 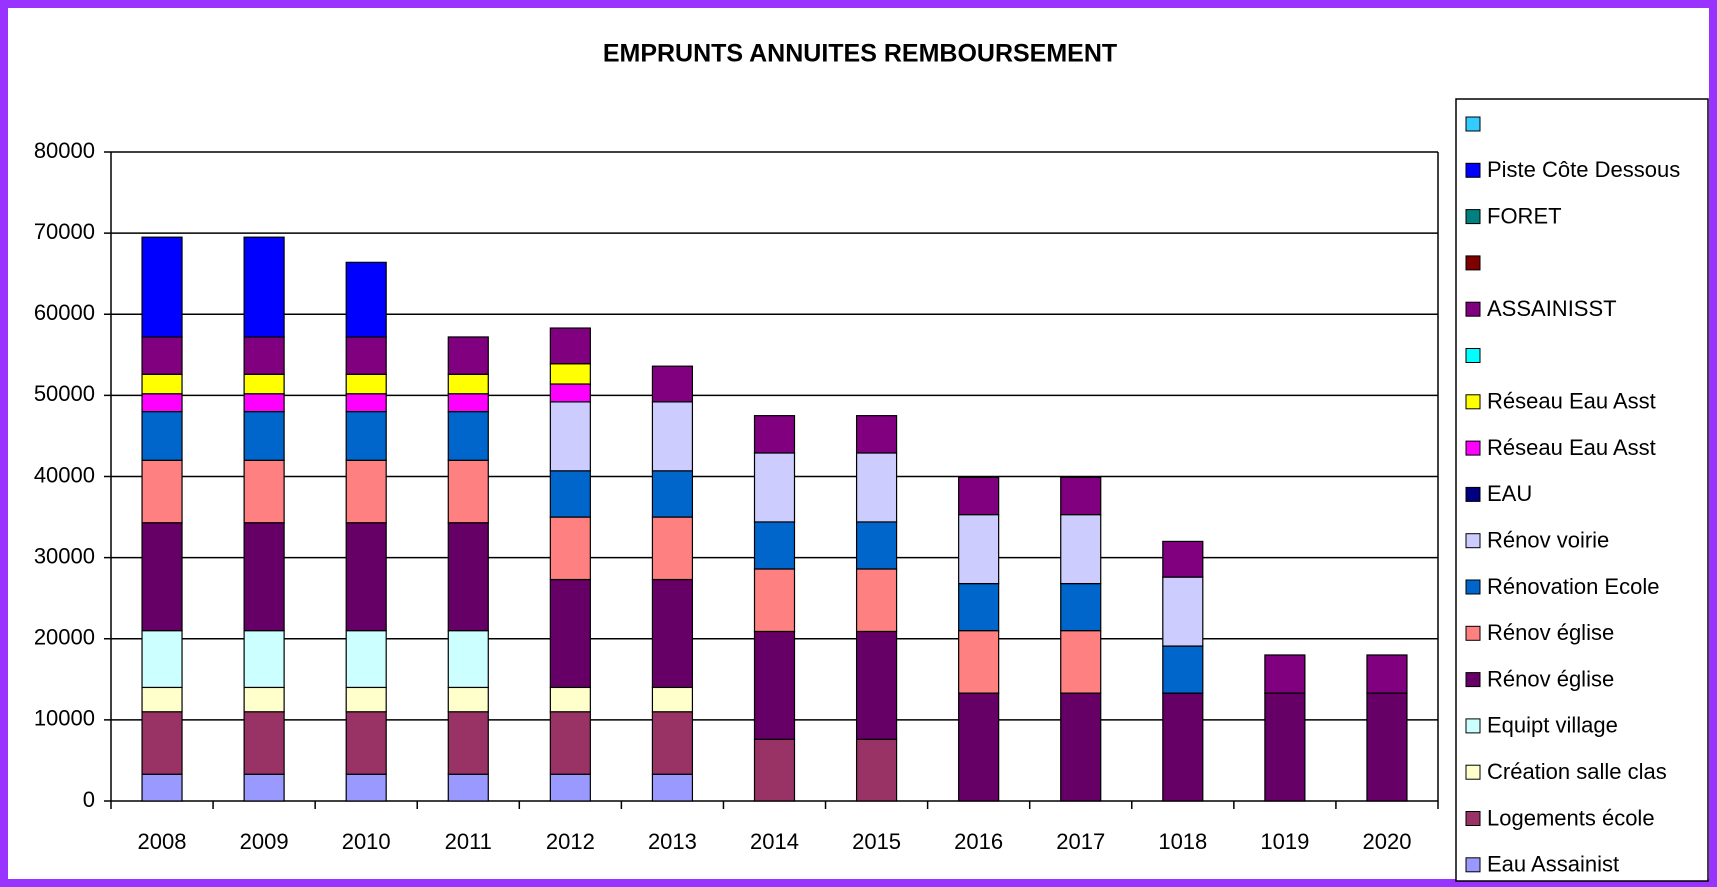 What do you see at coordinates (64, 231) in the screenshot?
I see `y-tick-label: 70000` at bounding box center [64, 231].